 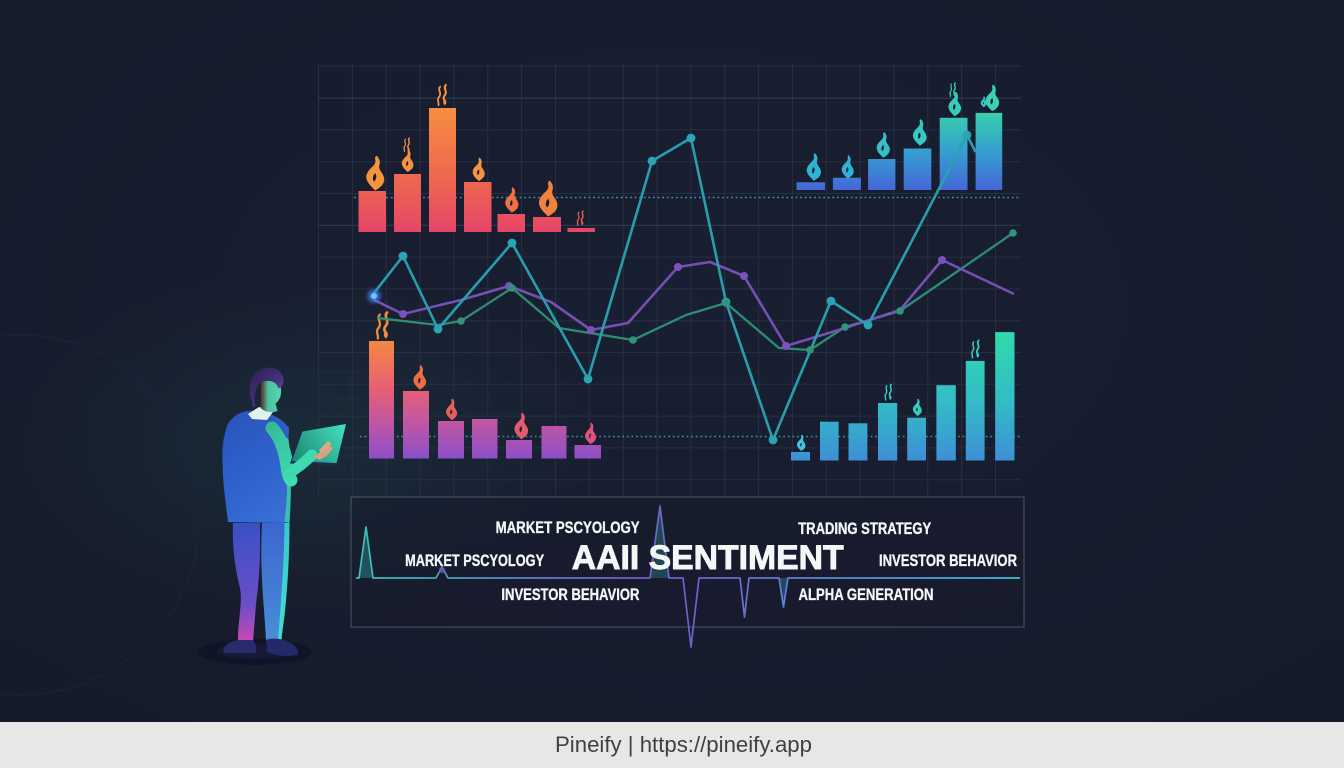 I want to click on svg-text: TRADING STRATEGY, so click(x=865, y=528).